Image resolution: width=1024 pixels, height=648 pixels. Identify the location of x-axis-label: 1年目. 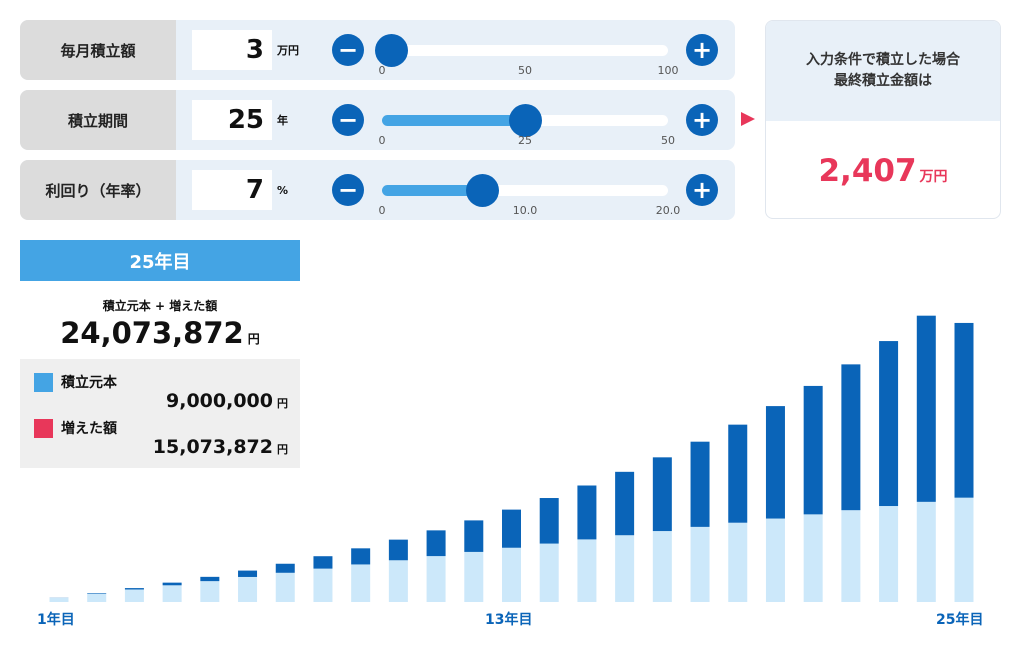
(56, 620).